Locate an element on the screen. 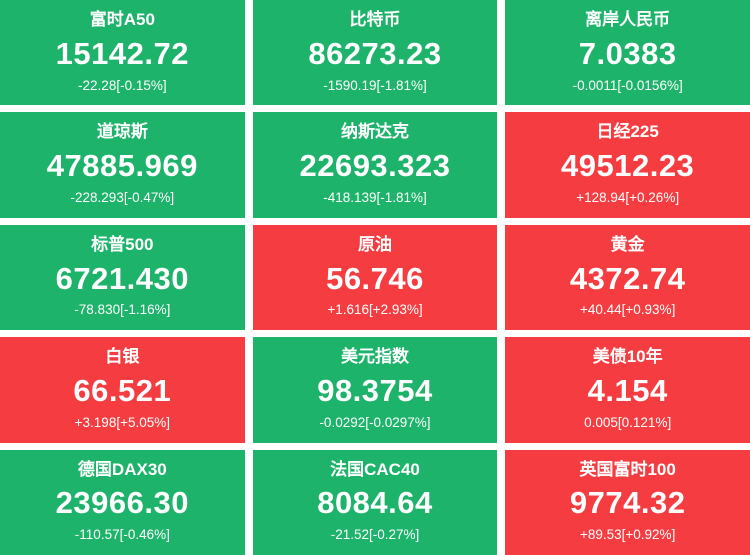 The image size is (750, 555). market-change: +128.94[+0.26%] is located at coordinates (628, 197).